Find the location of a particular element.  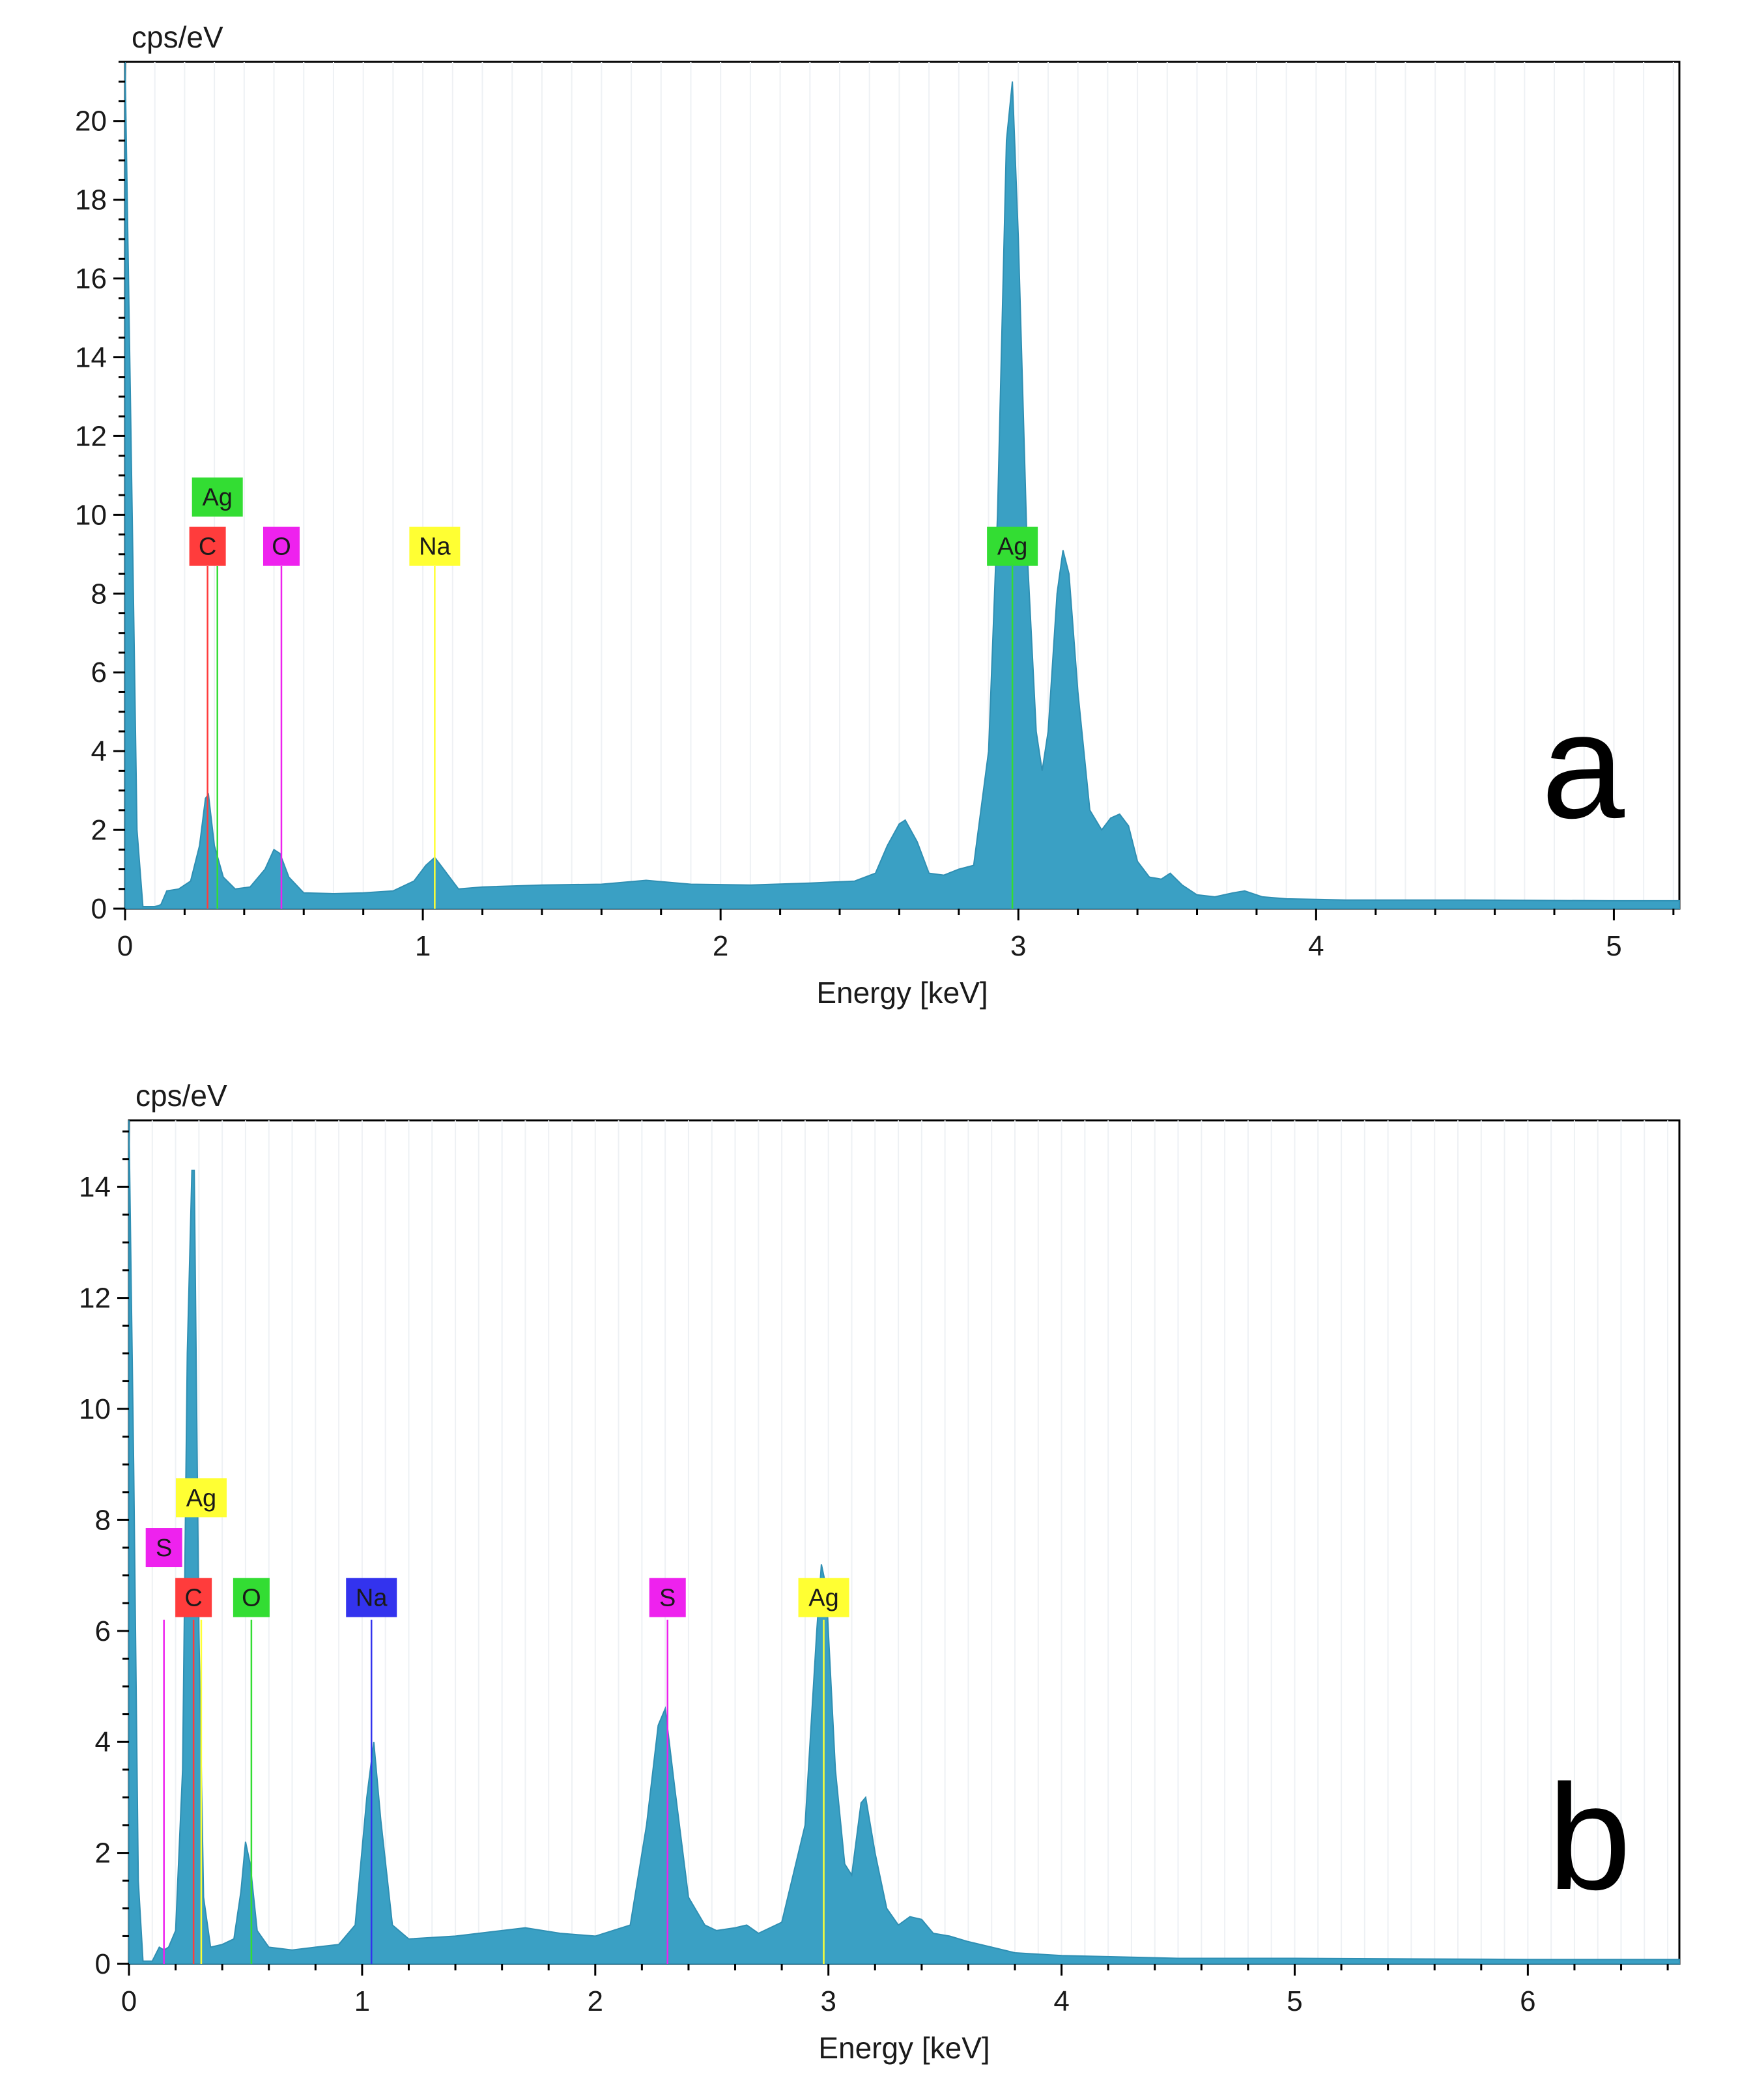

y-tick-label: 18 is located at coordinates (91, 200).